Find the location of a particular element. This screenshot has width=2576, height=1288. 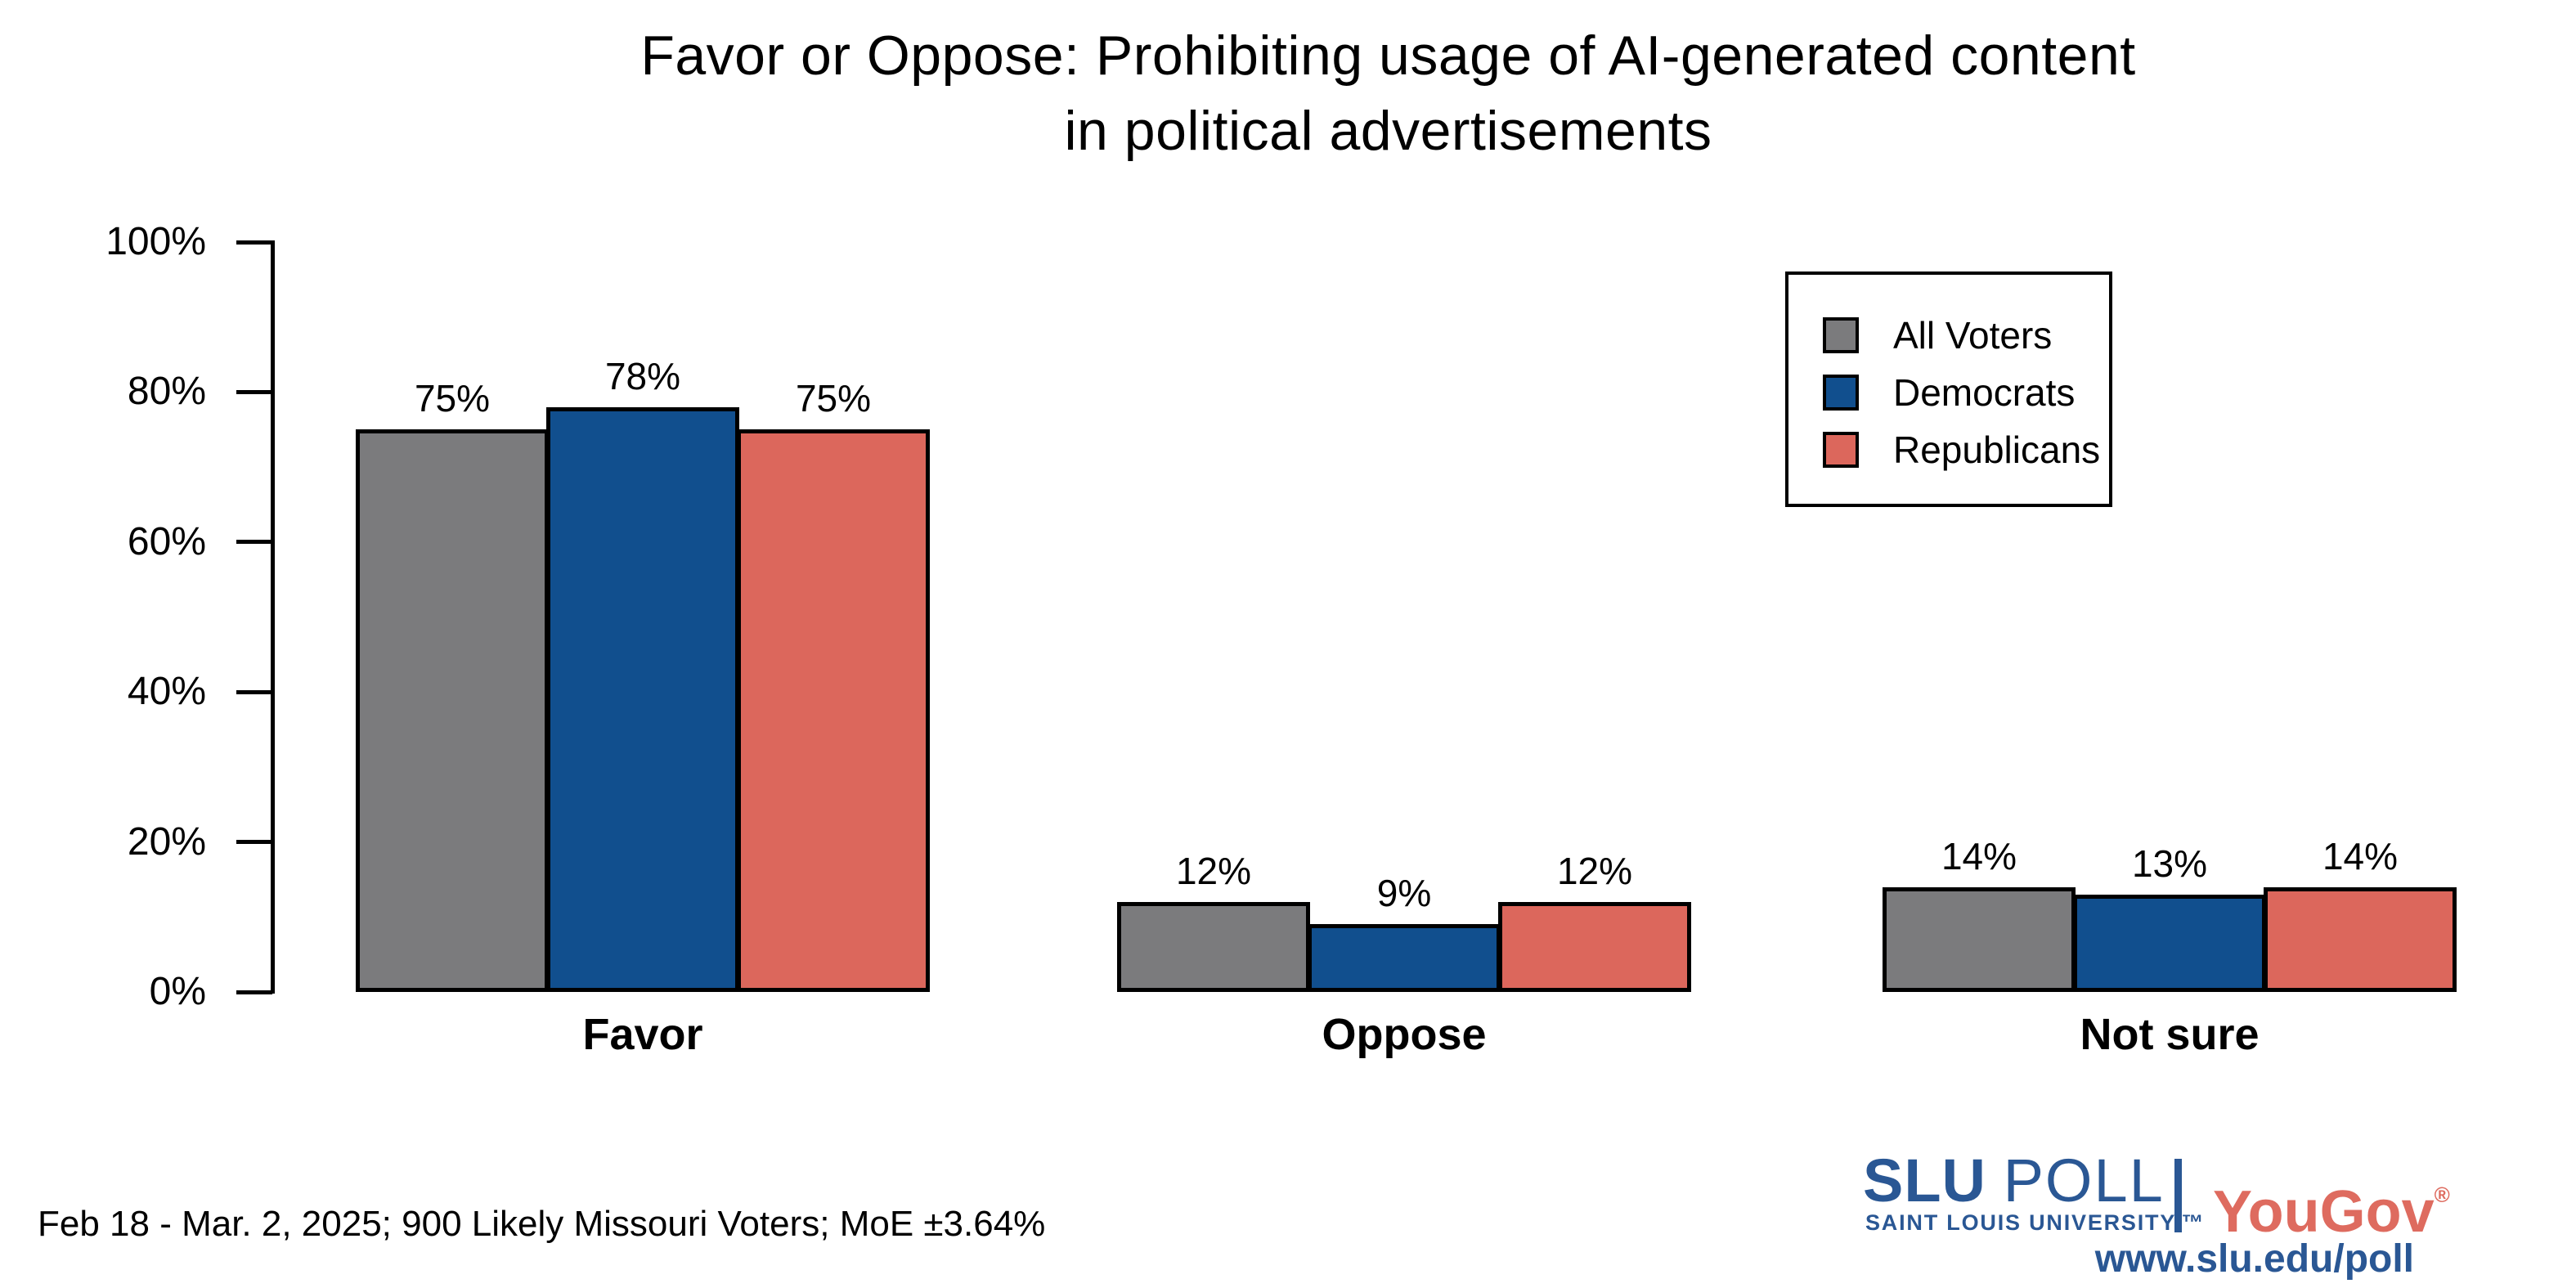

legend-item-democrats: Democrats is located at coordinates (1949, 392).